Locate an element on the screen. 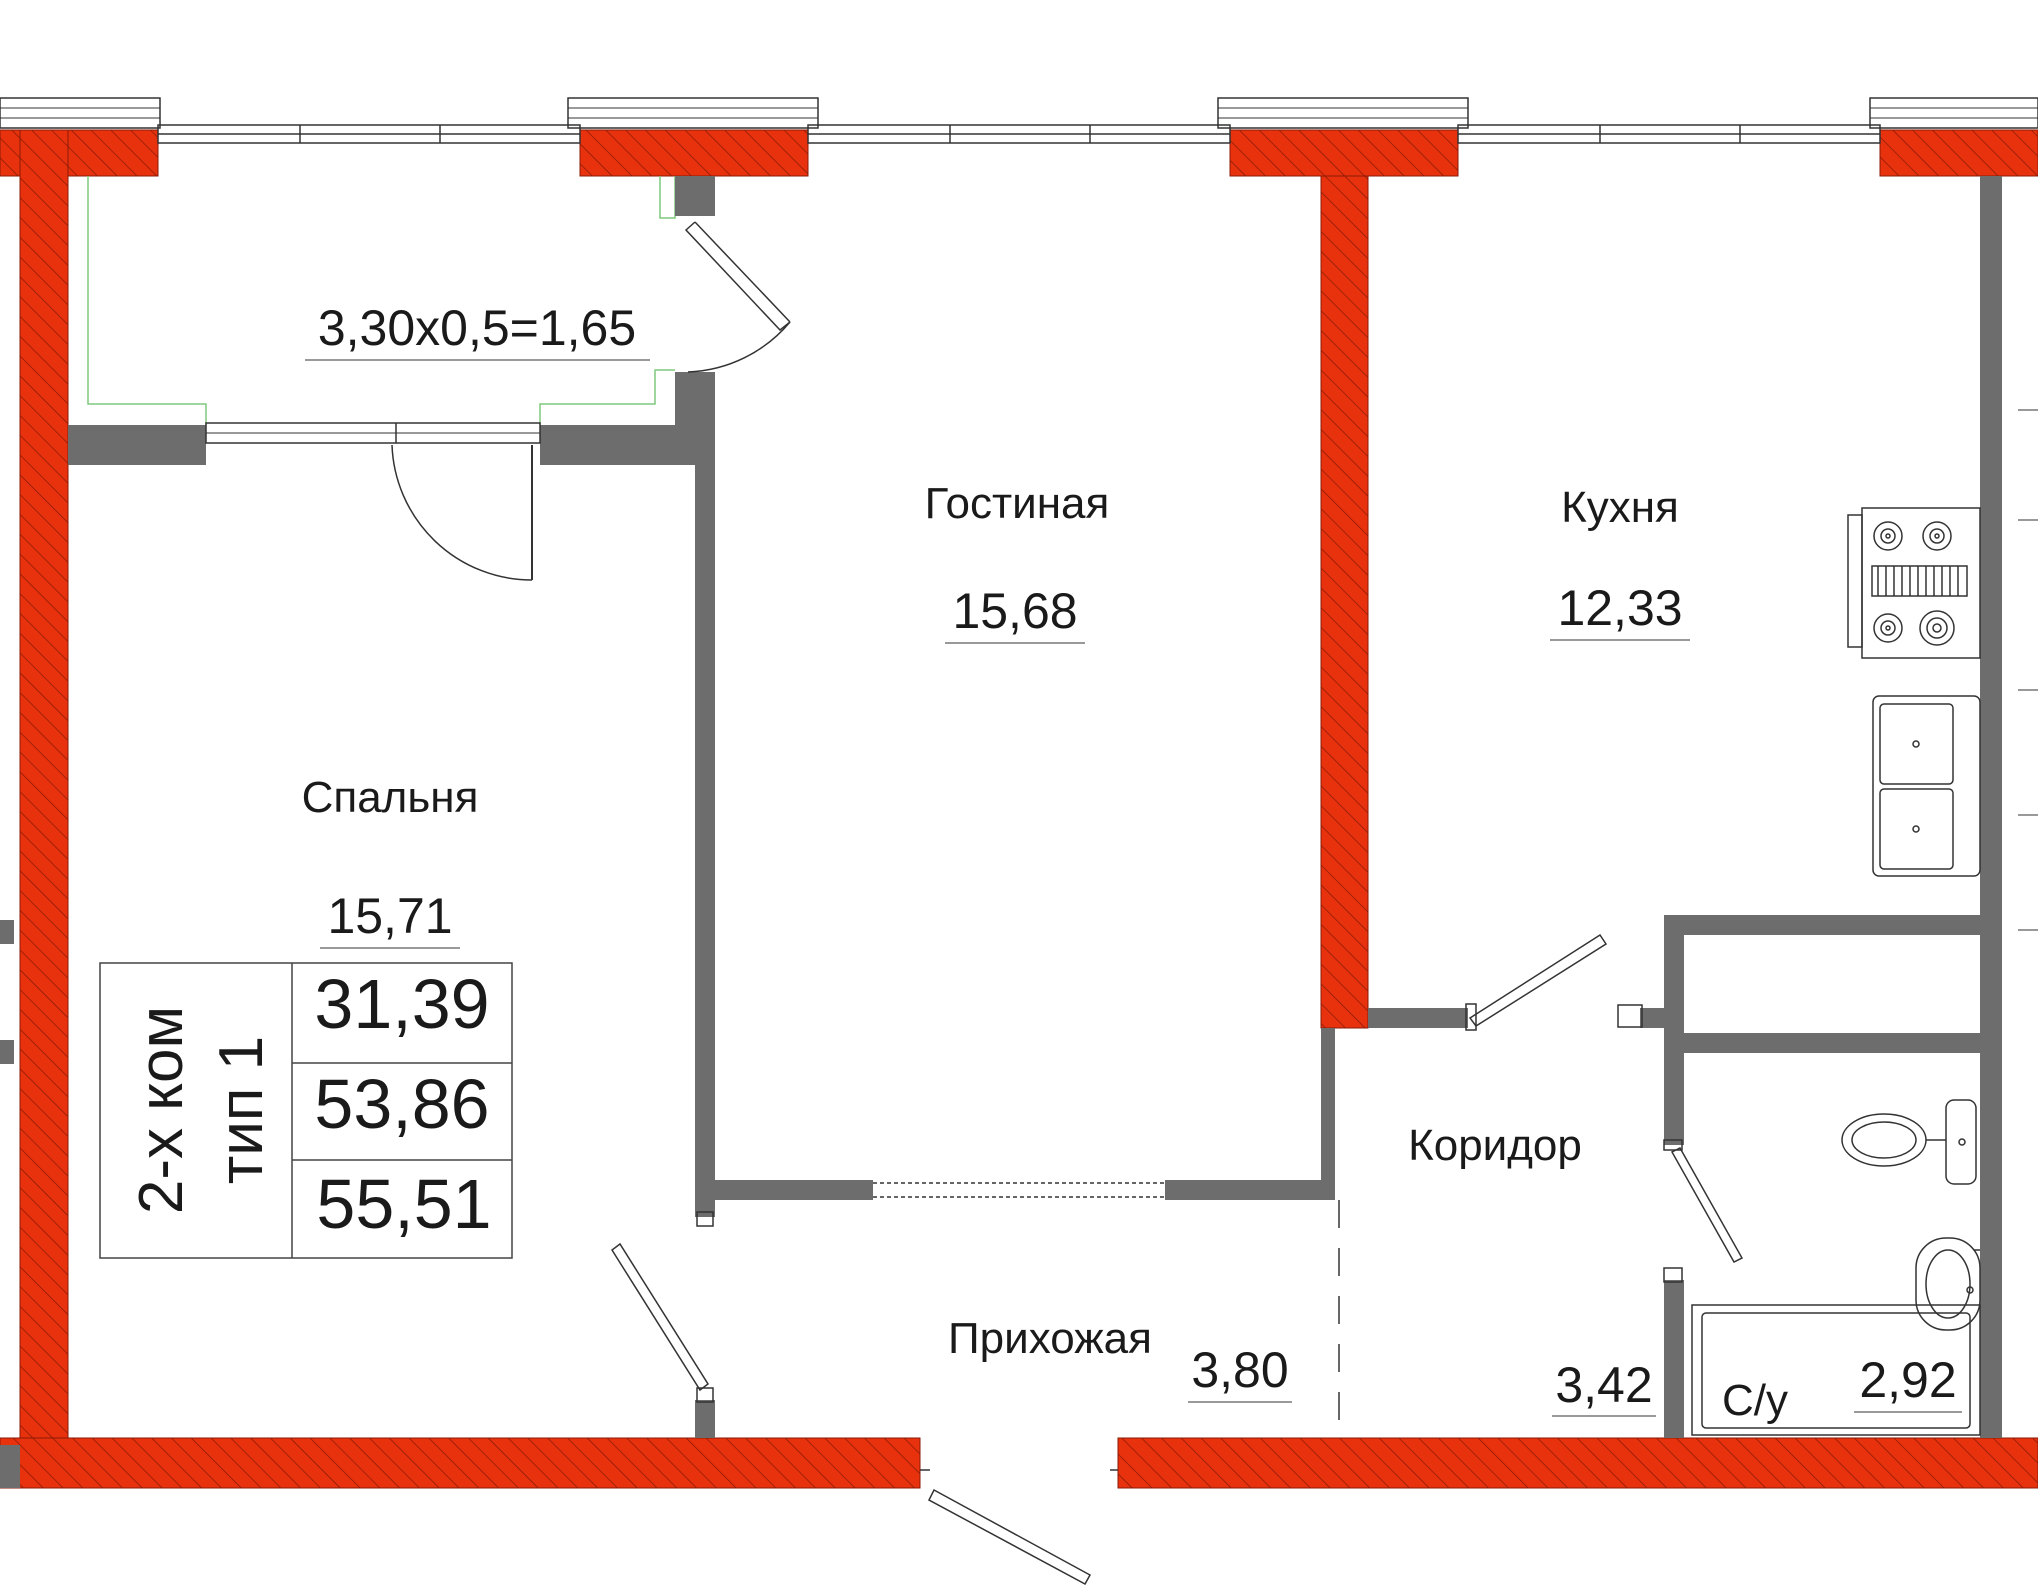  window-sill-lines is located at coordinates (1019, 113).